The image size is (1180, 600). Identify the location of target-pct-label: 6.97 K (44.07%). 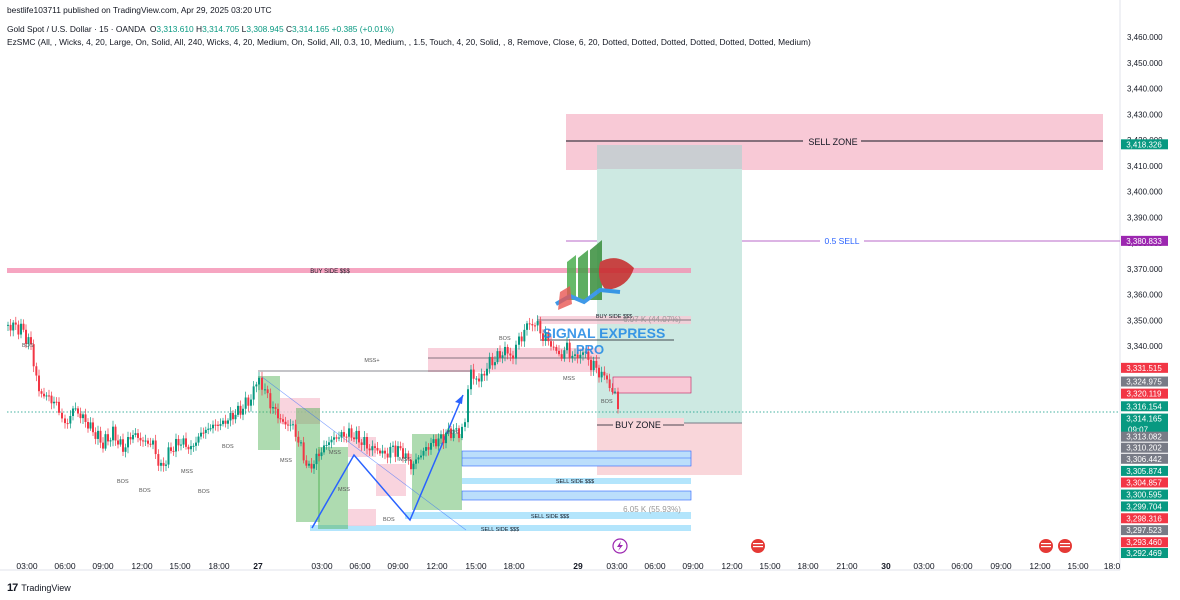
(652, 319).